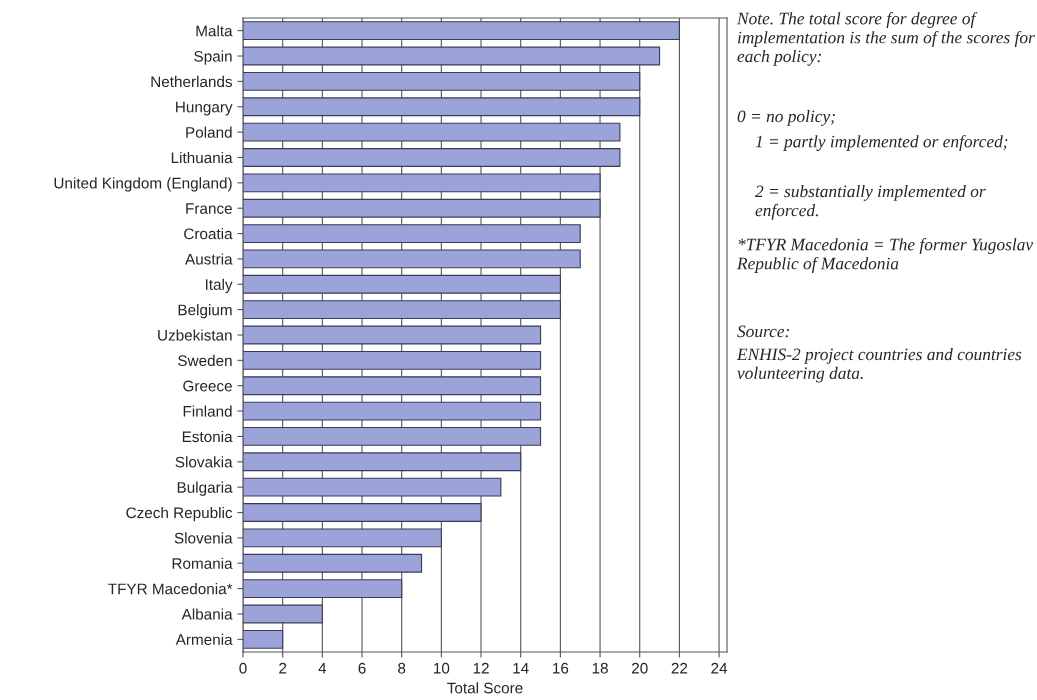 Image resolution: width=1037 pixels, height=700 pixels. I want to click on x-tick-label: 10, so click(442, 668).